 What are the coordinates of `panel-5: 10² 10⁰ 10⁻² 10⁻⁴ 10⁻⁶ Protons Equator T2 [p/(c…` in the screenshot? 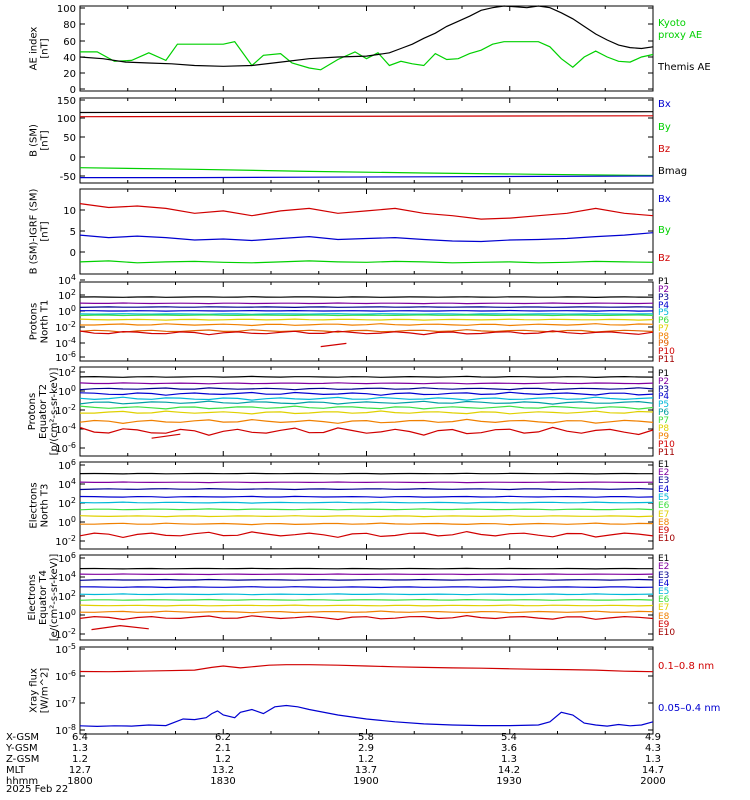 It's located at (351, 411).